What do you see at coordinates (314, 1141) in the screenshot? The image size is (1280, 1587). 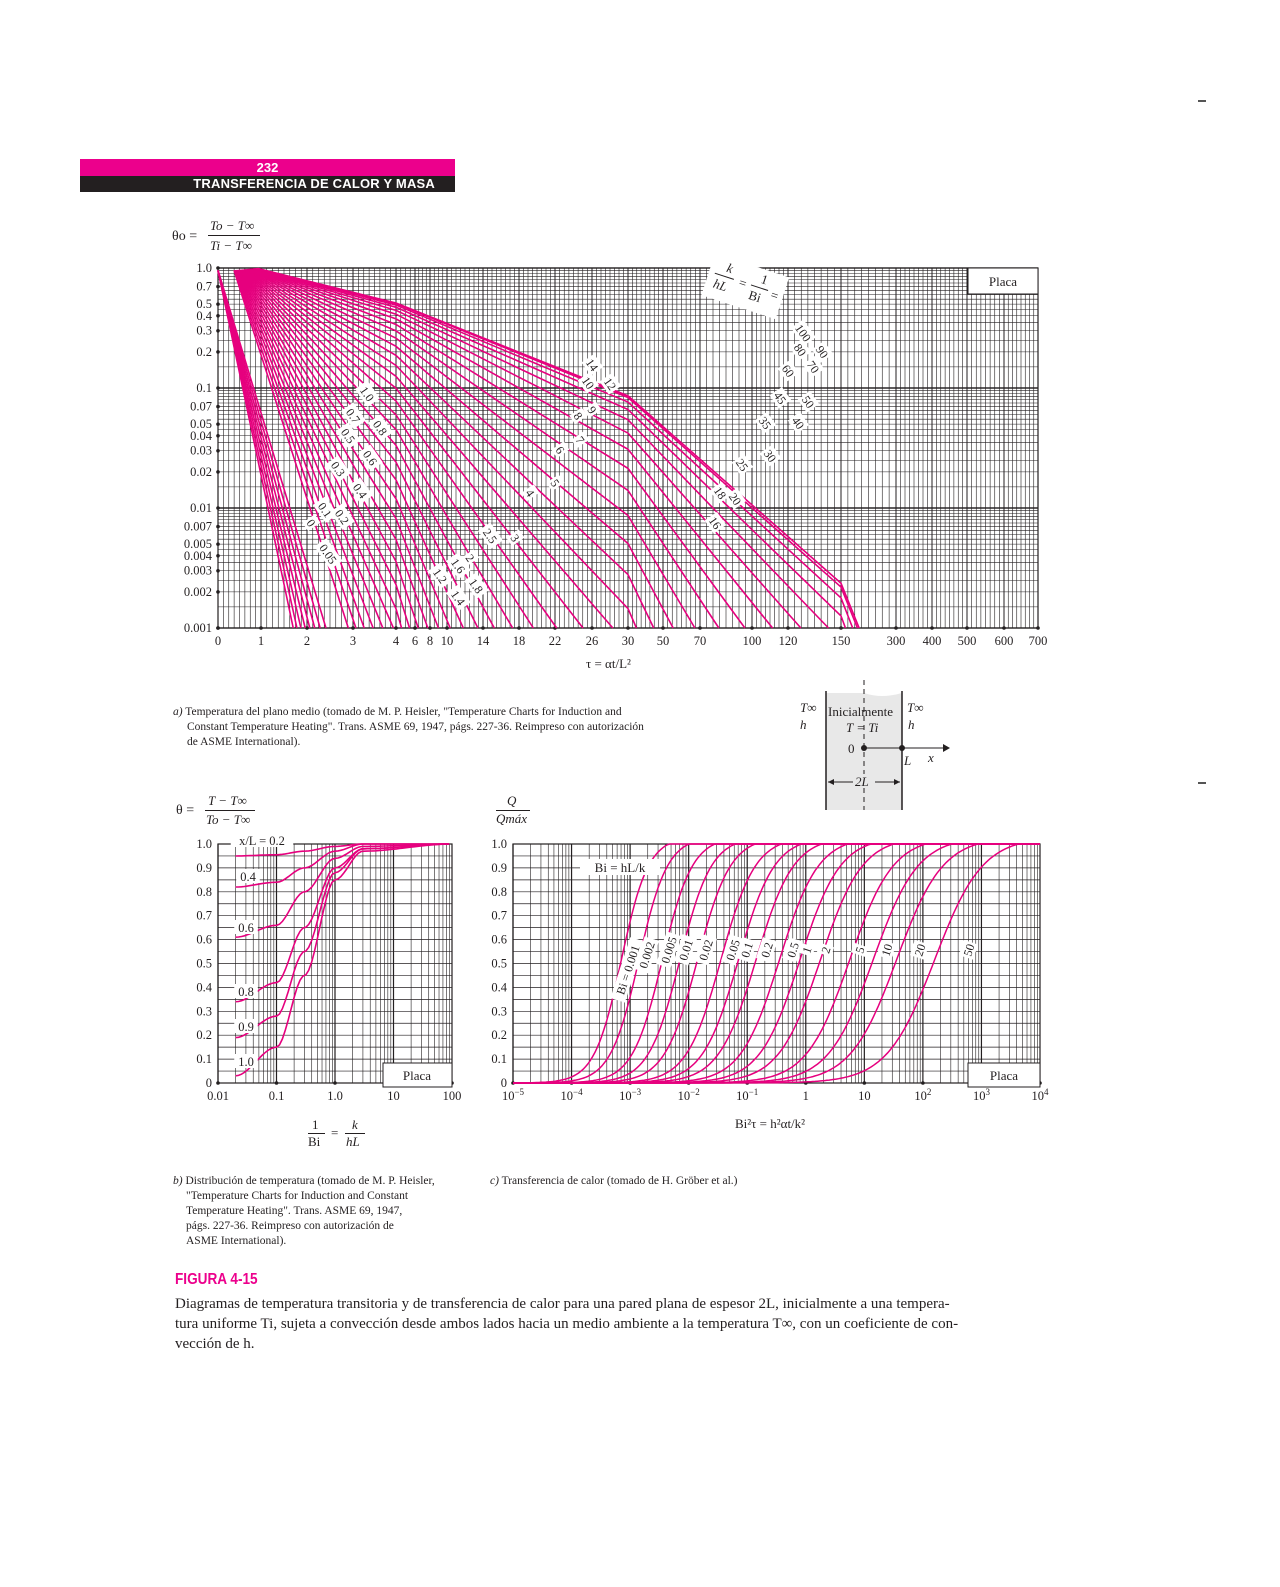 I see `xlabel-den: Bi` at bounding box center [314, 1141].